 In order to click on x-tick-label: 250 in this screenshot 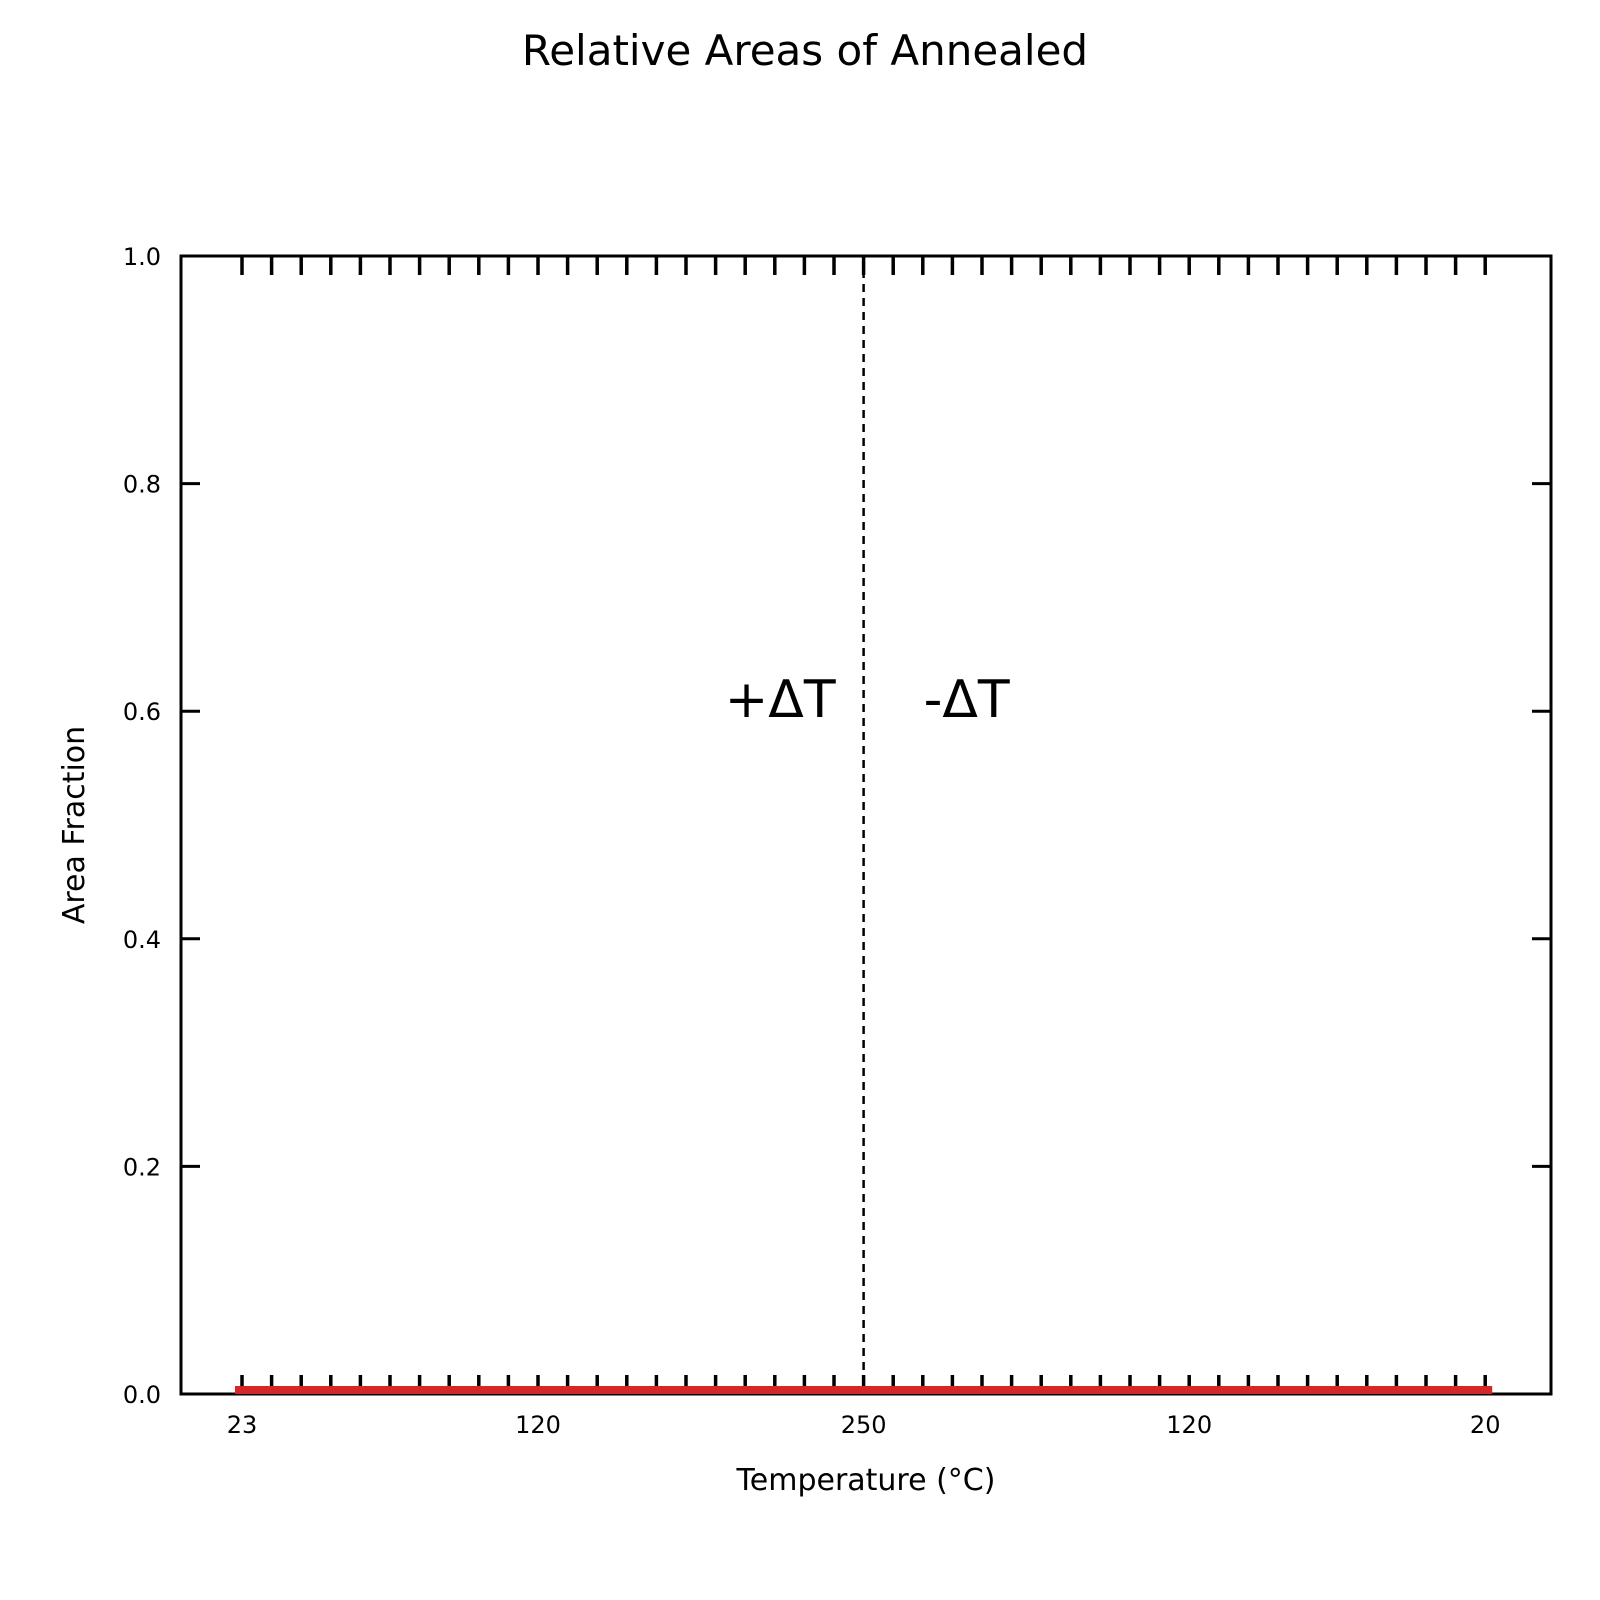, I will do `click(864, 1425)`.